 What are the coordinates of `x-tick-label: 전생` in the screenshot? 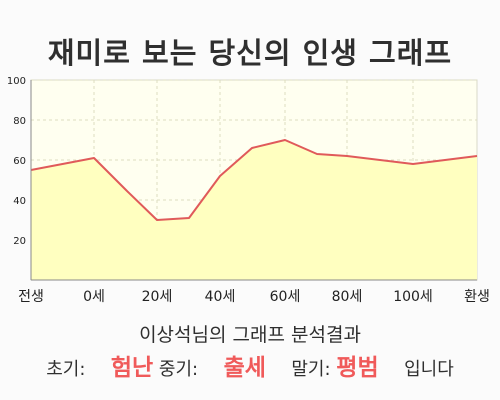 It's located at (31, 297).